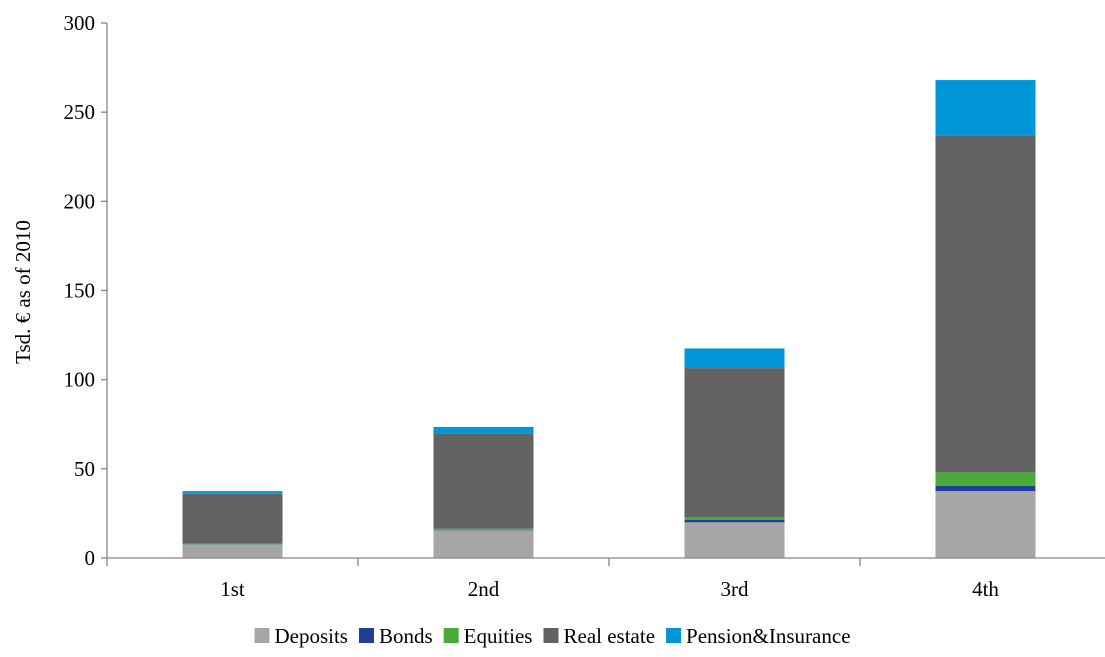 This screenshot has width=1105, height=657. Describe the element at coordinates (498, 636) in the screenshot. I see `legend-label-equities: Equities` at that location.